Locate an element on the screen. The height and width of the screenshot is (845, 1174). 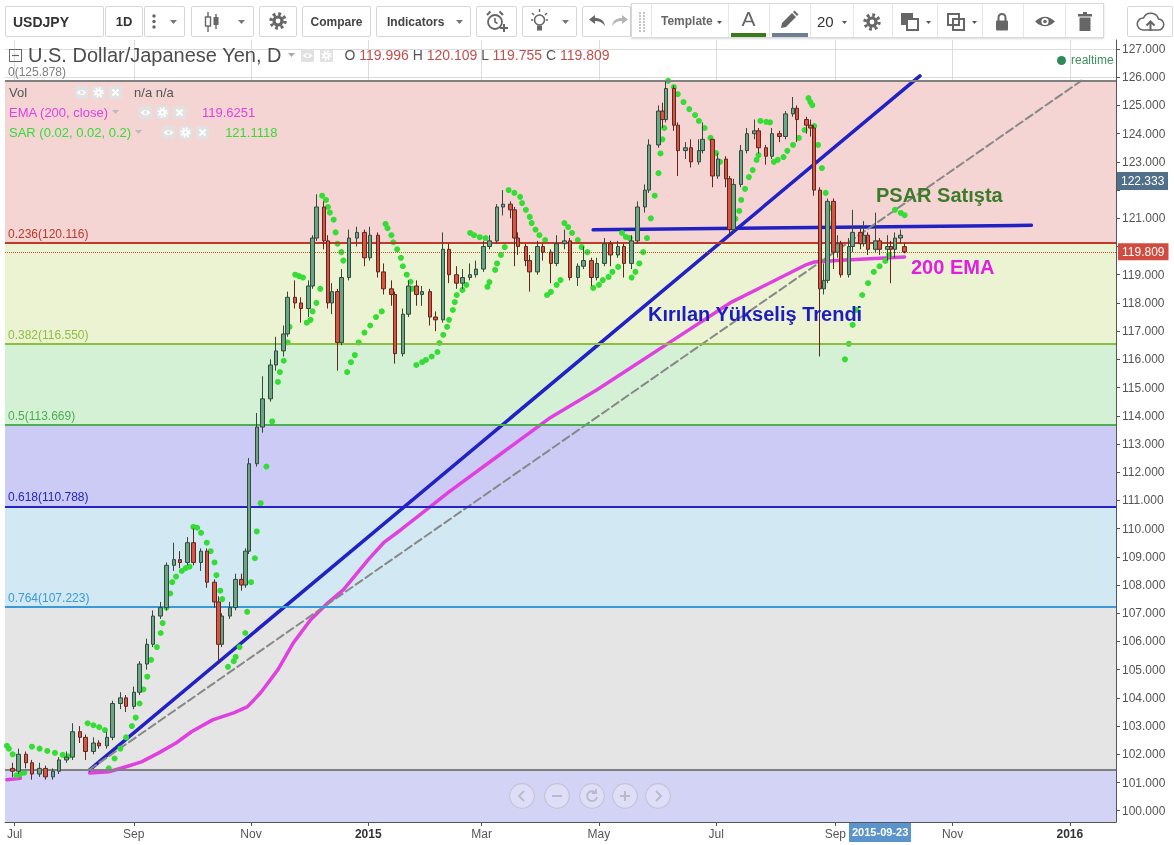
annotation: Vol is located at coordinates (18, 92).